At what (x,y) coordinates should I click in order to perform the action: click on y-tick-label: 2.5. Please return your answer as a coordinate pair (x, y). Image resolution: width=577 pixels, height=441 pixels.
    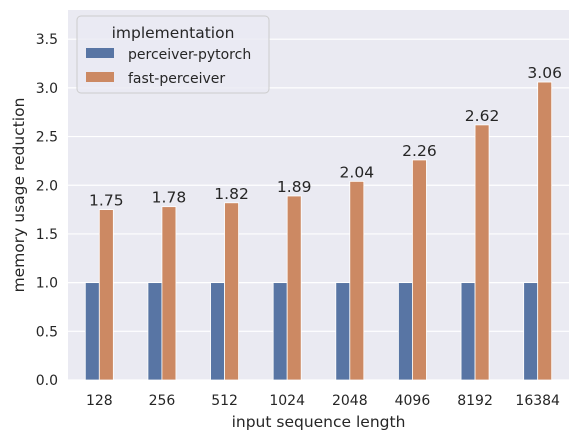
    Looking at the image, I should click on (47, 138).